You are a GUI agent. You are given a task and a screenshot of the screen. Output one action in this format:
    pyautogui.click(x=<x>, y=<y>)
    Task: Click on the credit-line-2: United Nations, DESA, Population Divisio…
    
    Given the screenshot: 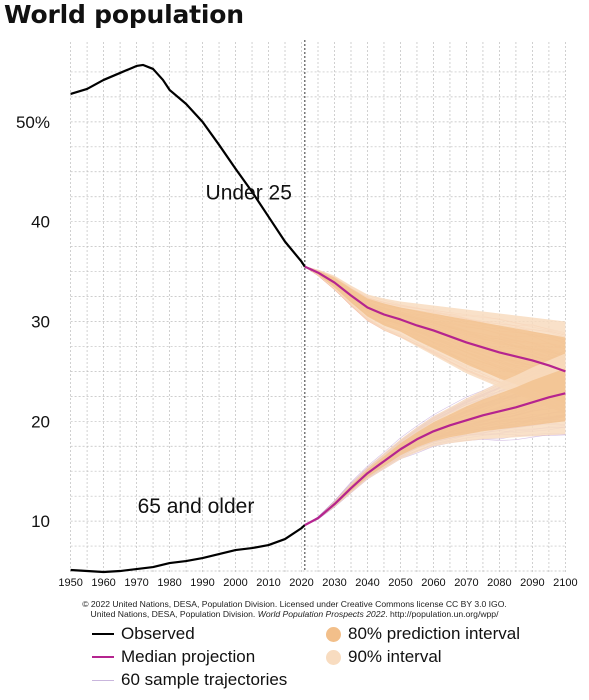 What is the action you would take?
    pyautogui.click(x=294, y=614)
    